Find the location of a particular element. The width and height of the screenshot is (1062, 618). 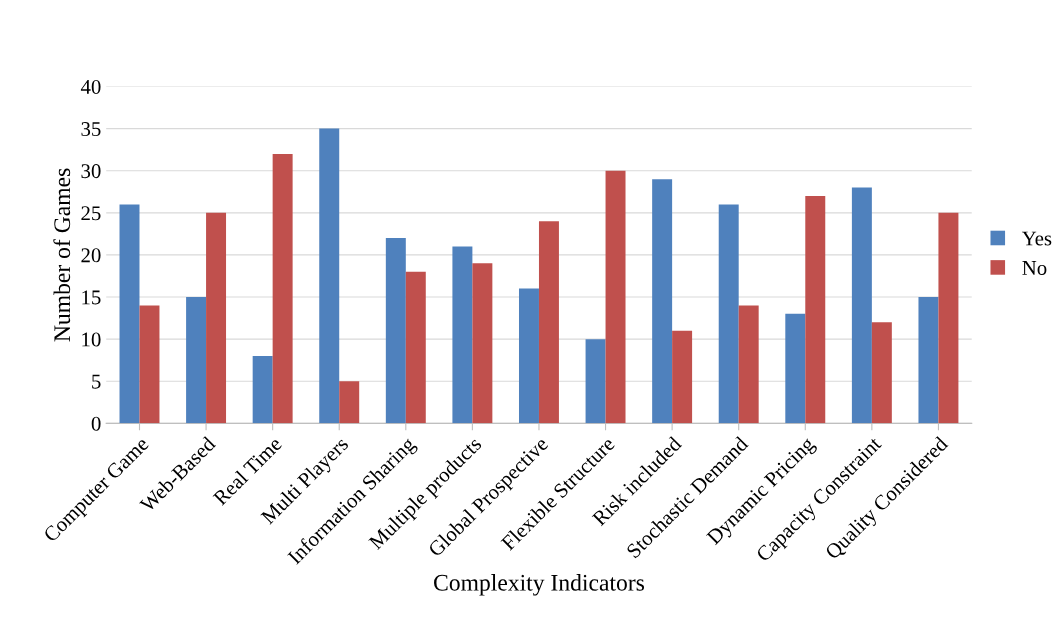

y-tick-label: 30 is located at coordinates (91, 171).